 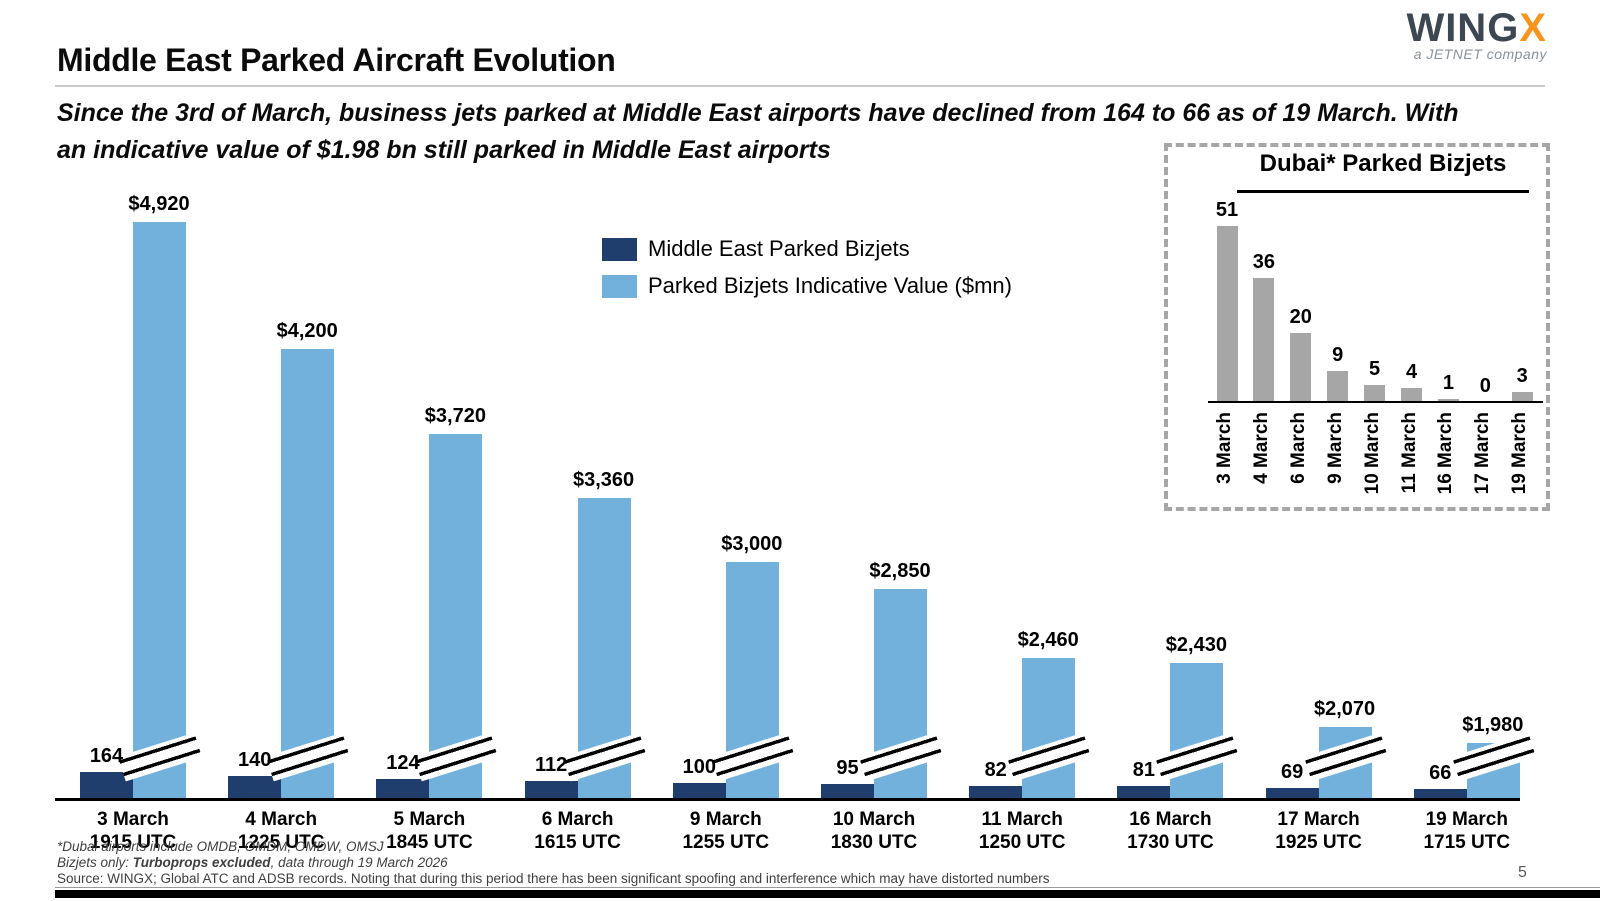 I want to click on bizjet-count-label: 69, so click(x=1292, y=772).